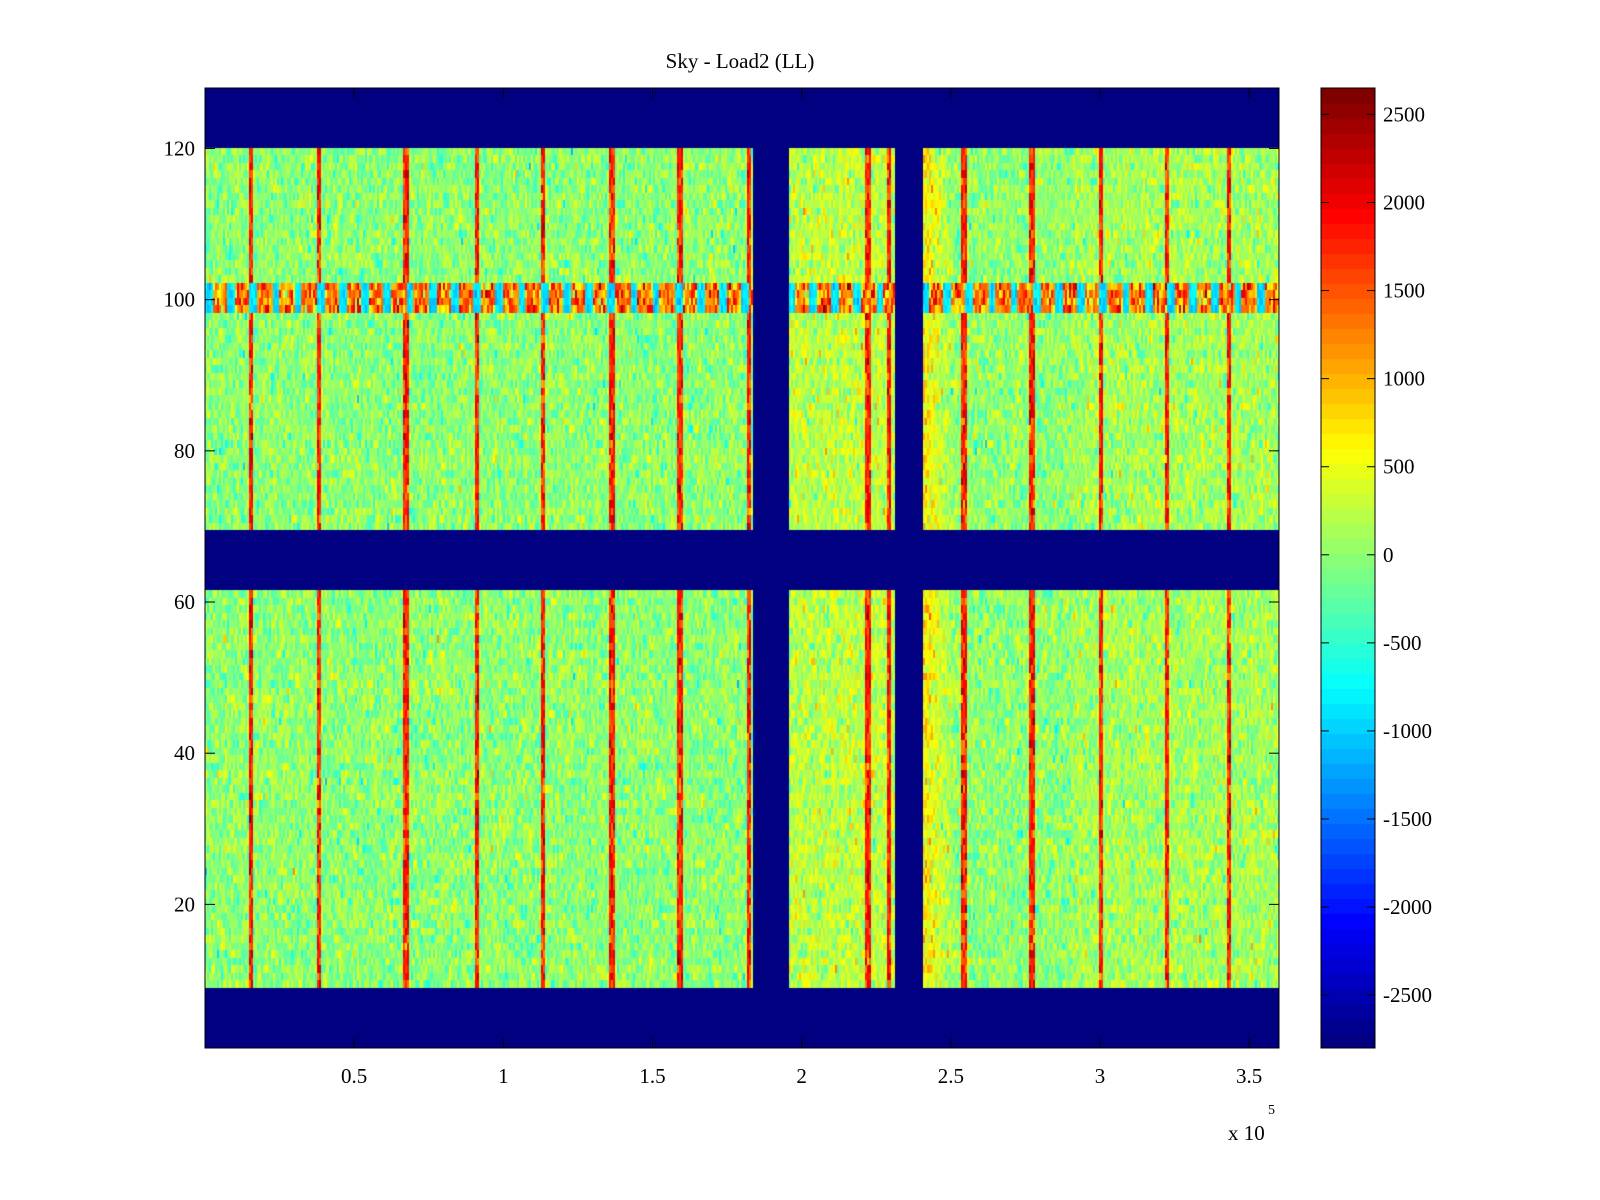 Image resolution: width=1600 pixels, height=1200 pixels. I want to click on x-tick-label: 3, so click(1100, 1076).